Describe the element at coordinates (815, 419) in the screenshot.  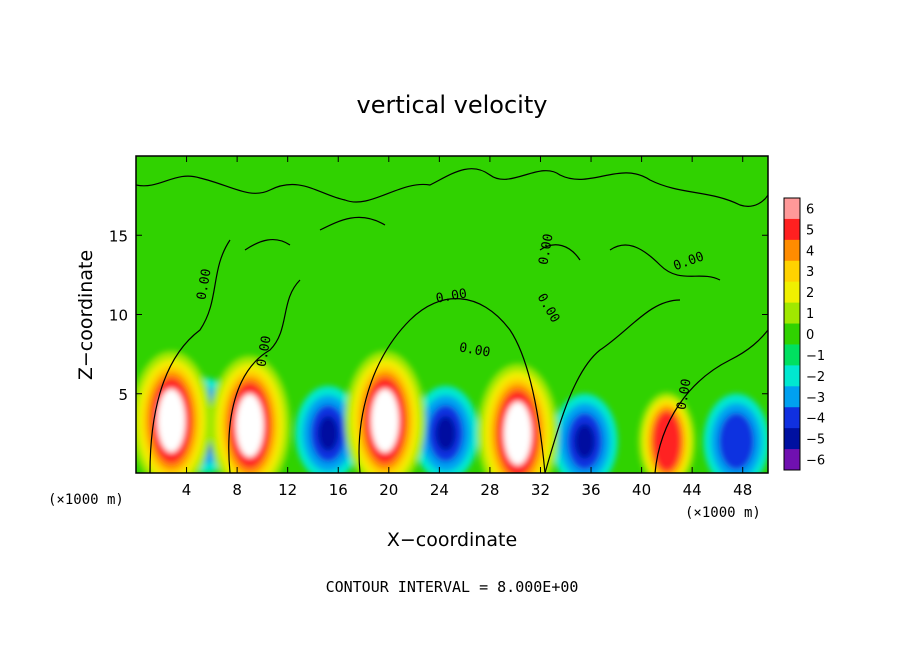
I see `colorbar-tick-label: −4` at that location.